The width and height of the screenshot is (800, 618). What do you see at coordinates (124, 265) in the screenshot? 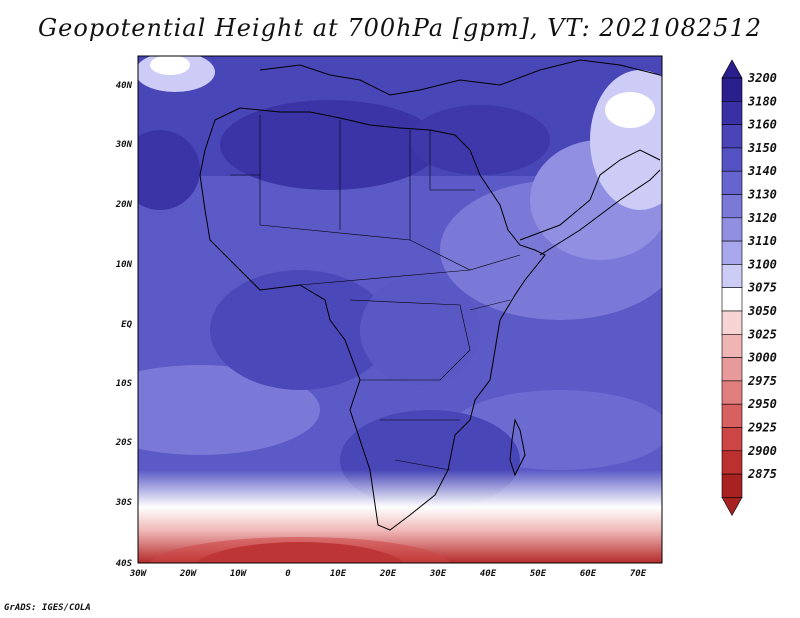
I see `lat-label: 10N` at bounding box center [124, 265].